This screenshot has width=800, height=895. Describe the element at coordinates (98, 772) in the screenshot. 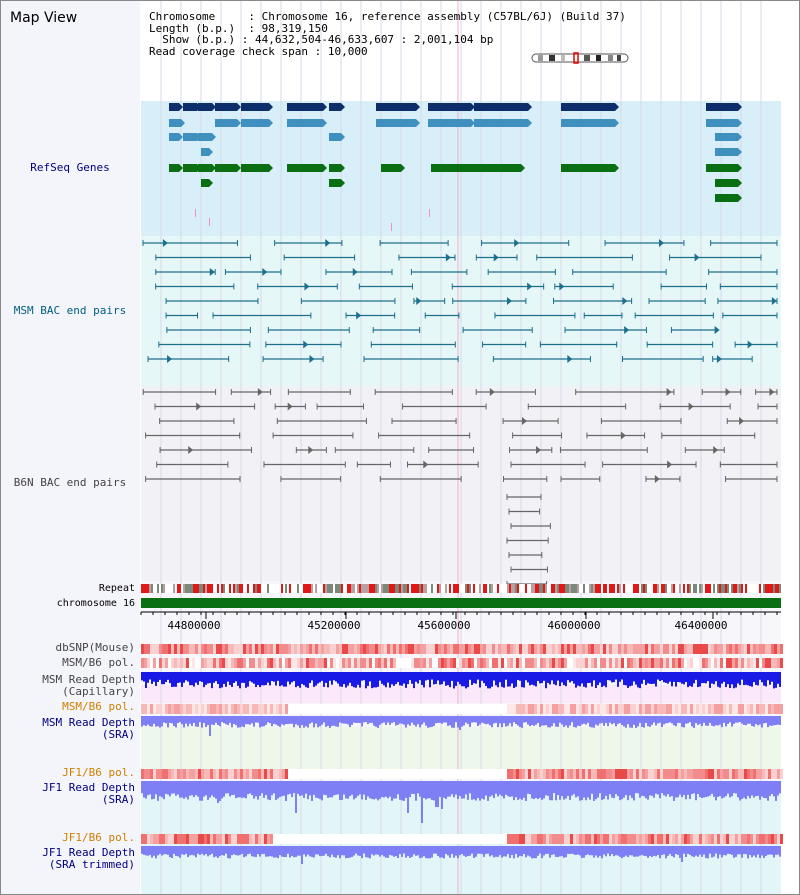

I see `track-label-jf1-pol: JF1/B6 pol.` at that location.